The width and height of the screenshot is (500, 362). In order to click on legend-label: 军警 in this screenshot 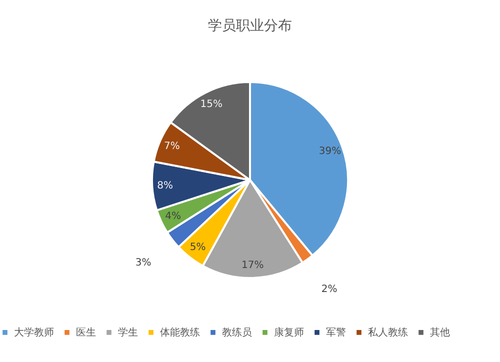, I will do `click(336, 332)`.